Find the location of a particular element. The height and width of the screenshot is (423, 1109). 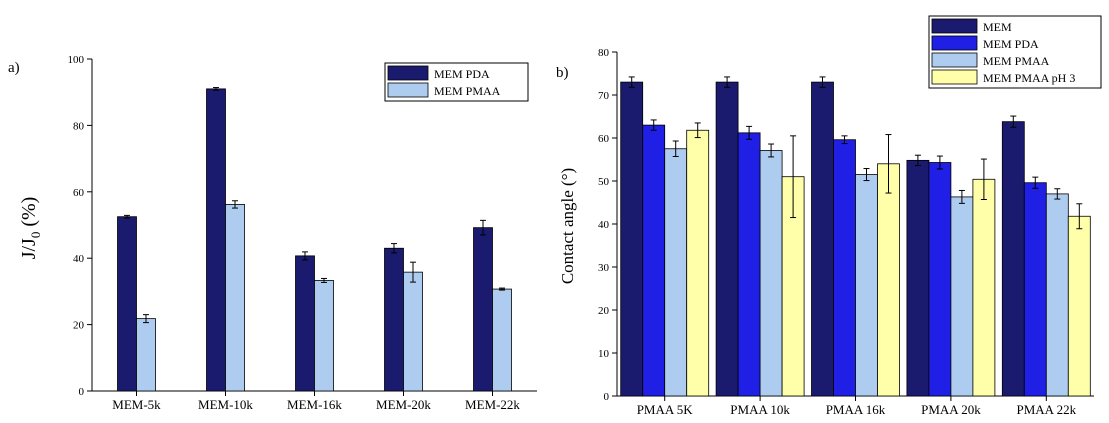

x-tick-label: MEM-10k is located at coordinates (225, 404).